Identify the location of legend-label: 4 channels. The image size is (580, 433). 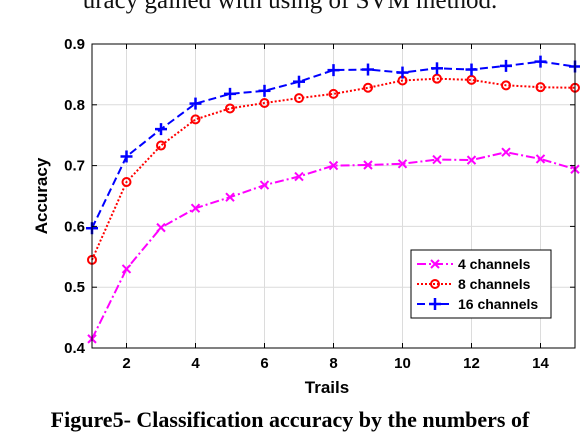
(494, 264).